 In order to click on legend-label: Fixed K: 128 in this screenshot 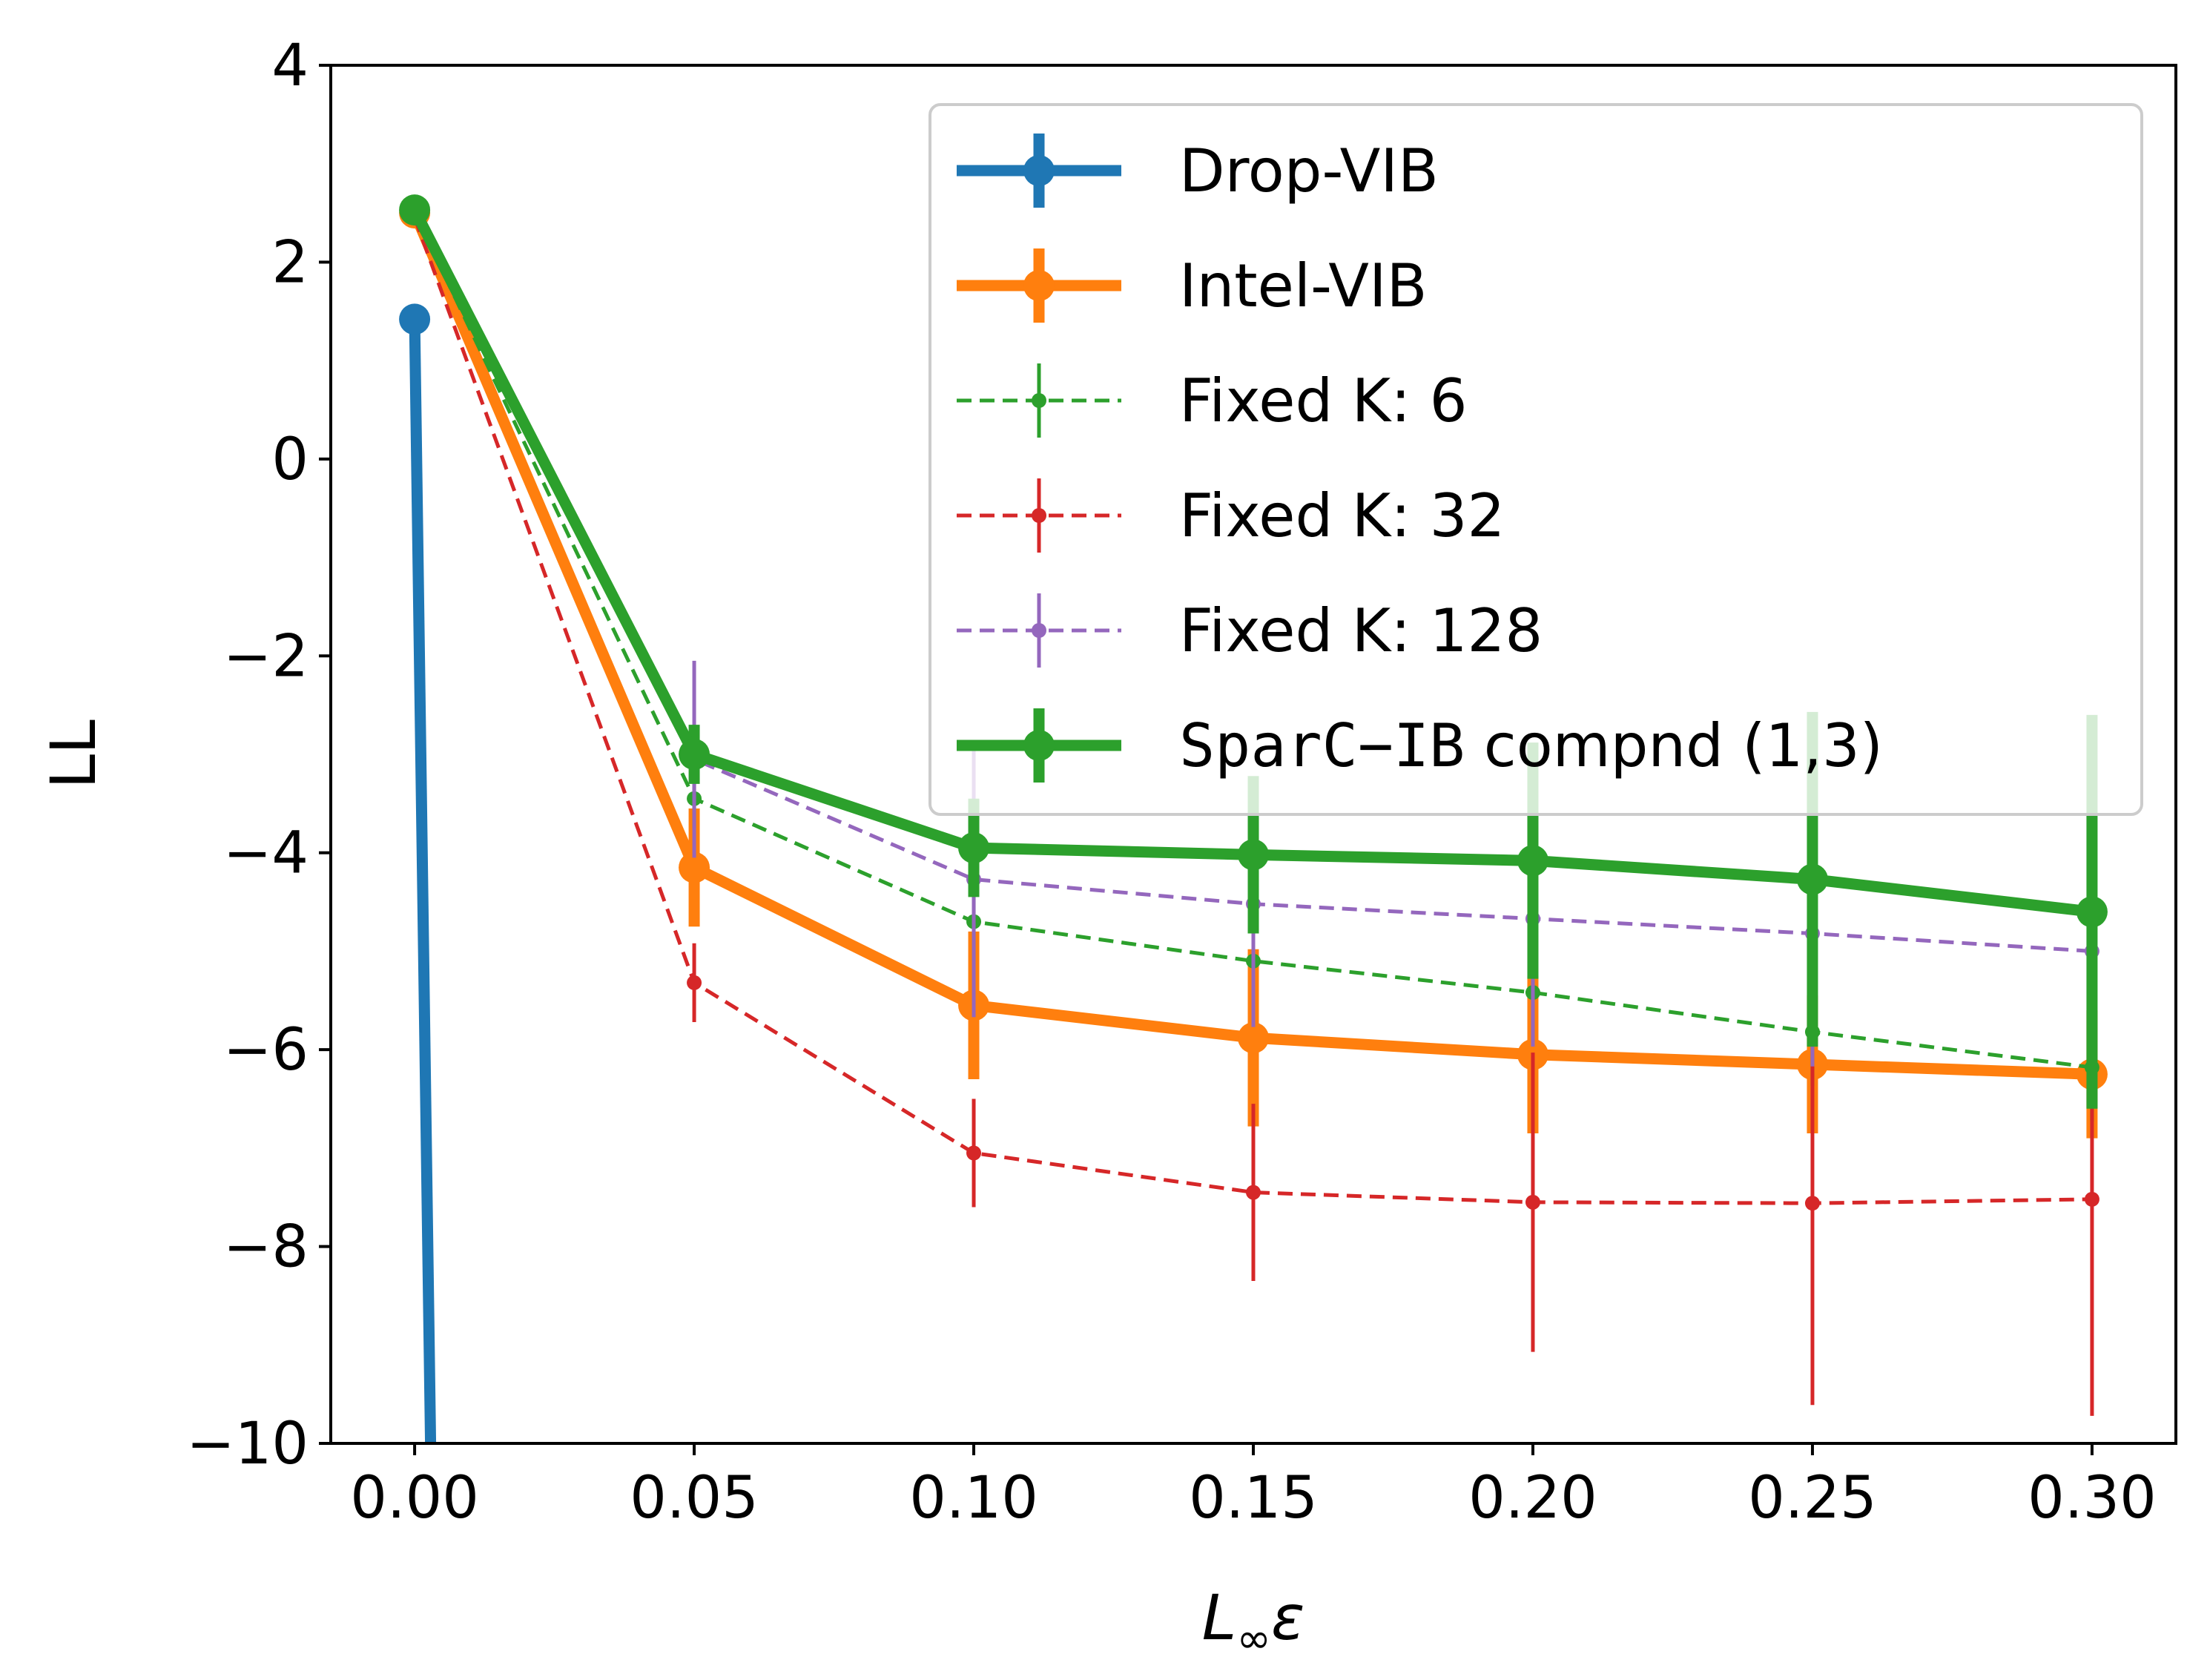, I will do `click(1361, 631)`.